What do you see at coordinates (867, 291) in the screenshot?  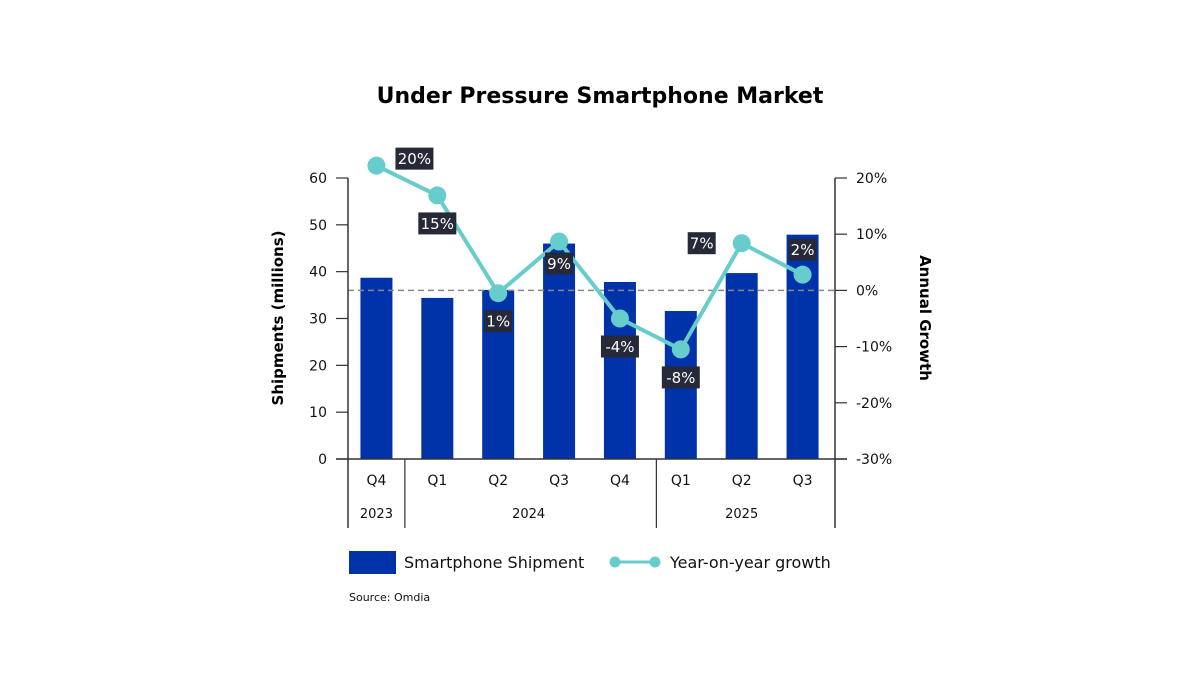 I see `right-tick-label: 0%` at bounding box center [867, 291].